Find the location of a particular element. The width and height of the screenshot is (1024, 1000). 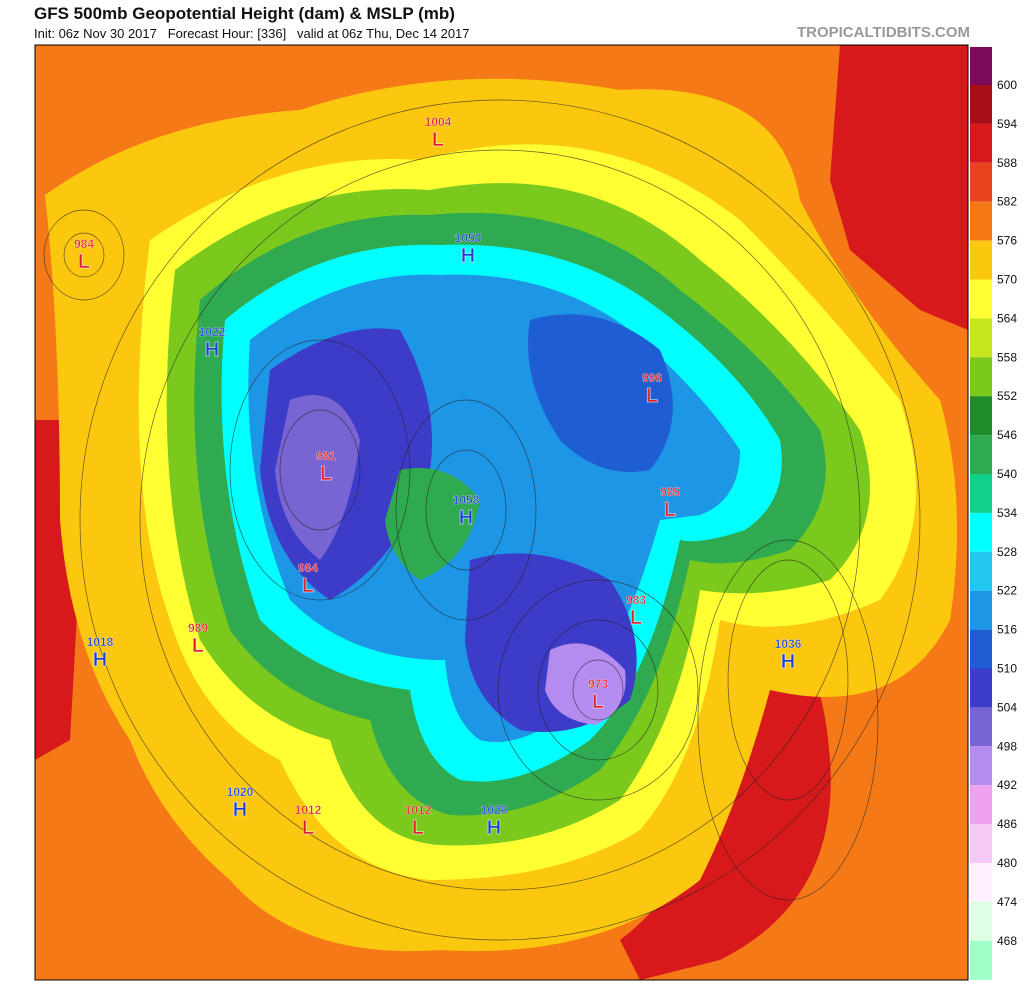

colorbar-label: 522 is located at coordinates (1007, 591).